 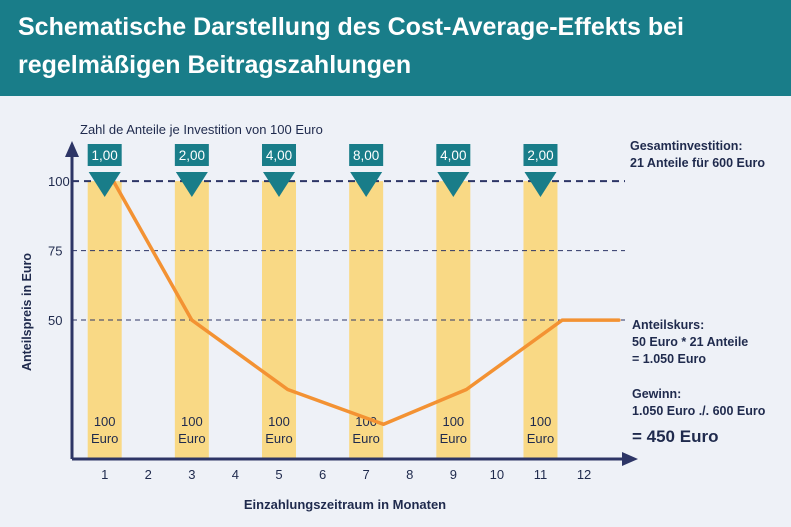 I want to click on y-axis-label: Anteilspreis in Euro, so click(x=27, y=312).